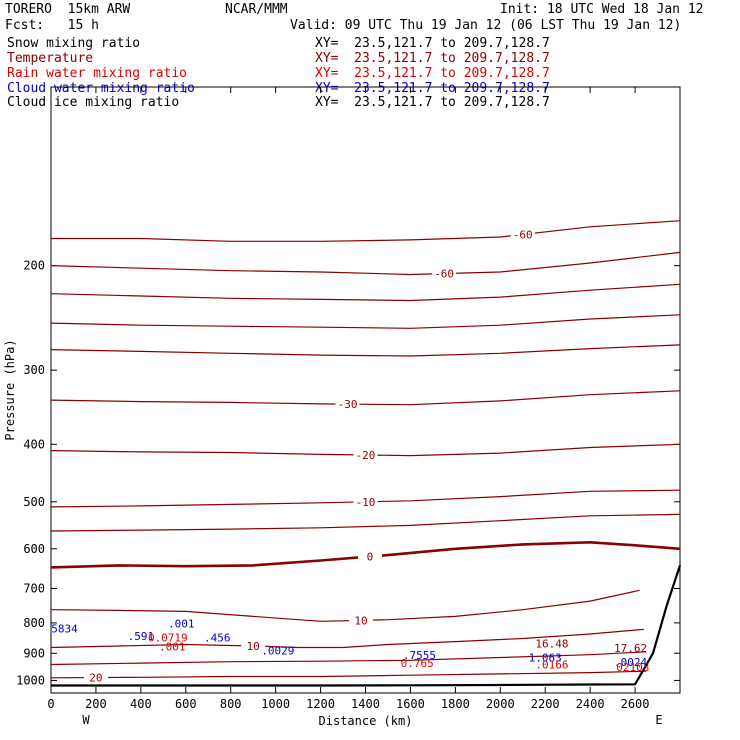 This screenshot has width=740, height=740. I want to click on y-tick-label: 900, so click(34, 653).